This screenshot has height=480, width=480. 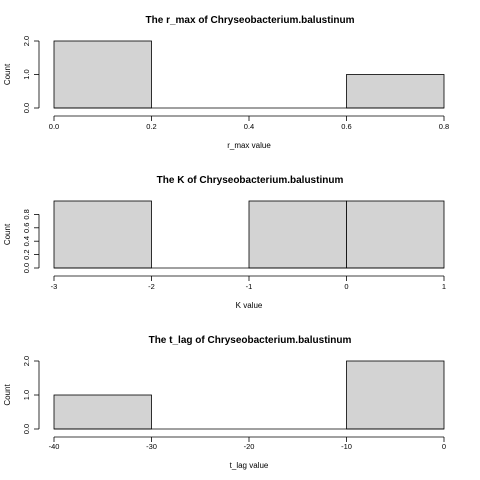 What do you see at coordinates (249, 465) in the screenshot?
I see `x-axis-label: t_lag value` at bounding box center [249, 465].